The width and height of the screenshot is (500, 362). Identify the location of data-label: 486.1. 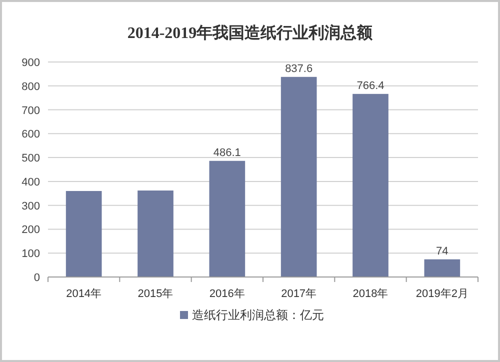
(227, 152).